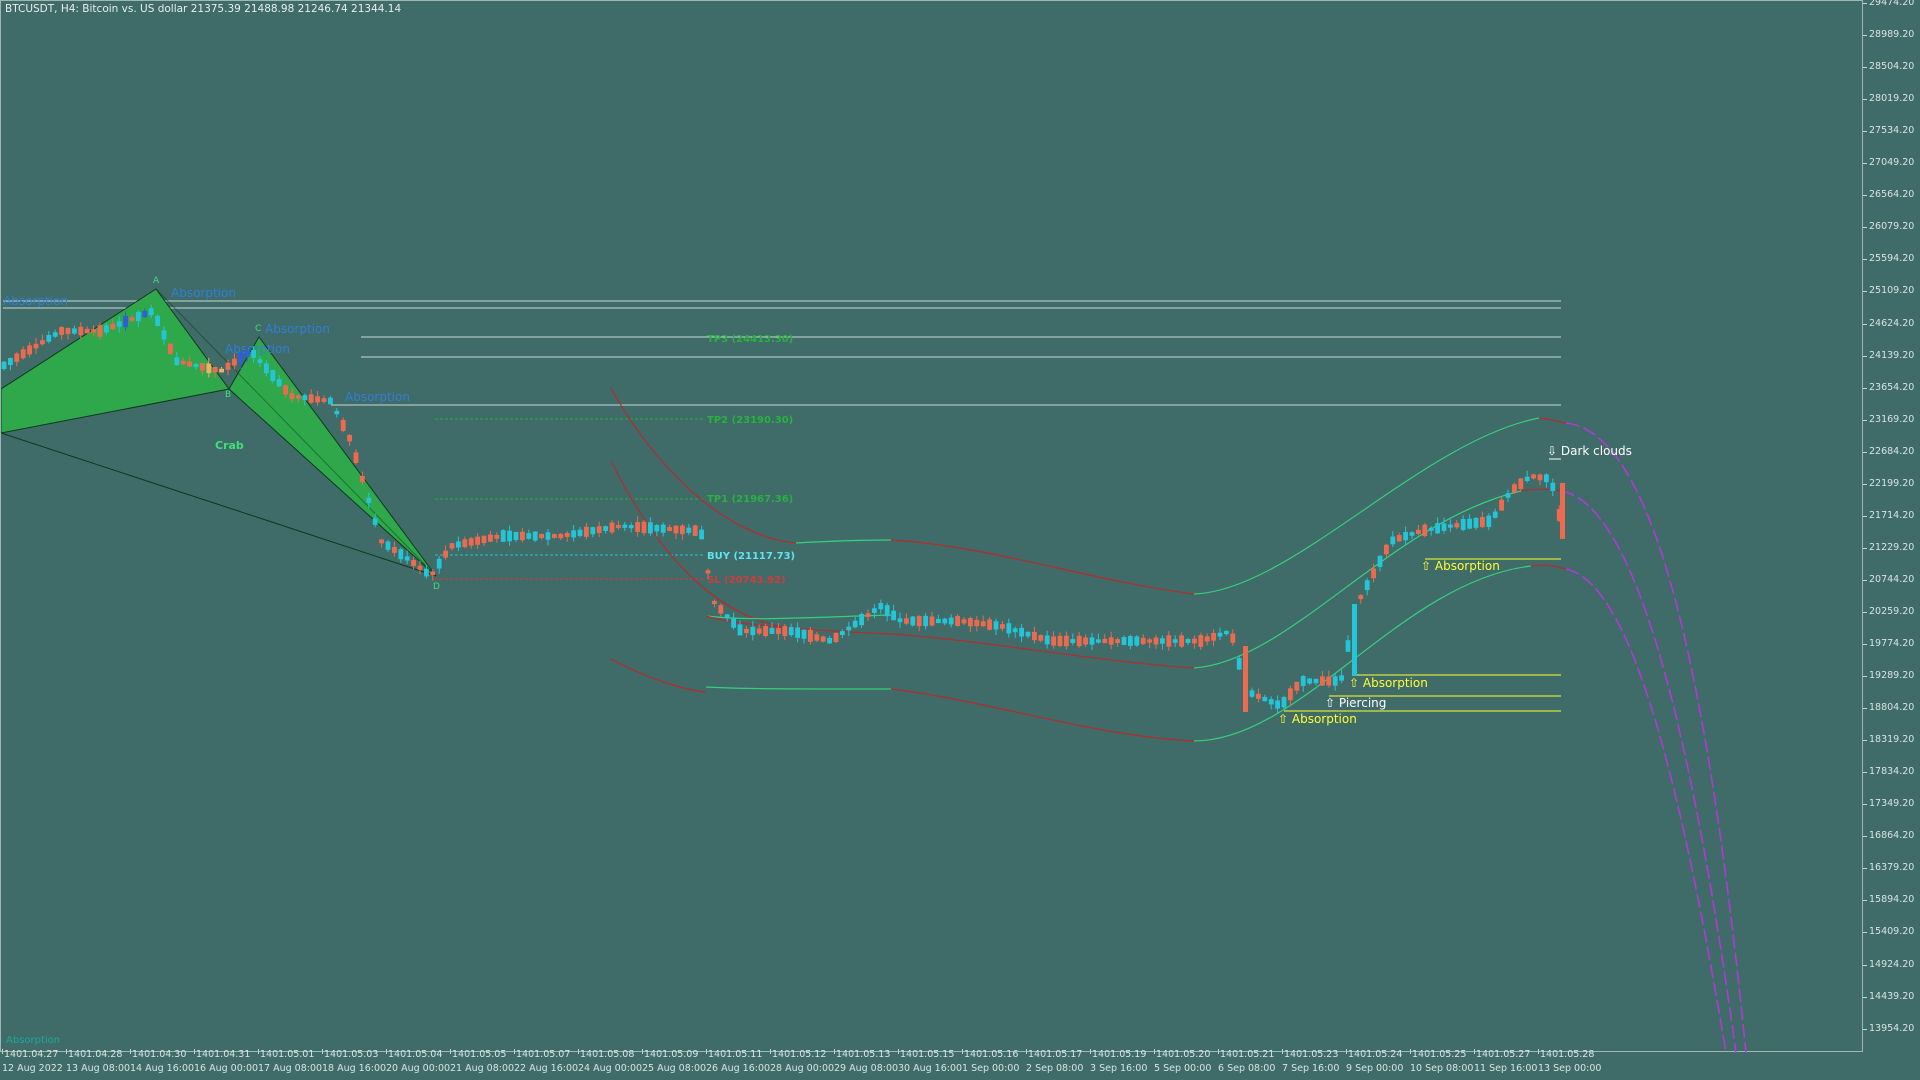  Describe the element at coordinates (228, 395) in the screenshot. I see `pattern-point-b: B` at that location.